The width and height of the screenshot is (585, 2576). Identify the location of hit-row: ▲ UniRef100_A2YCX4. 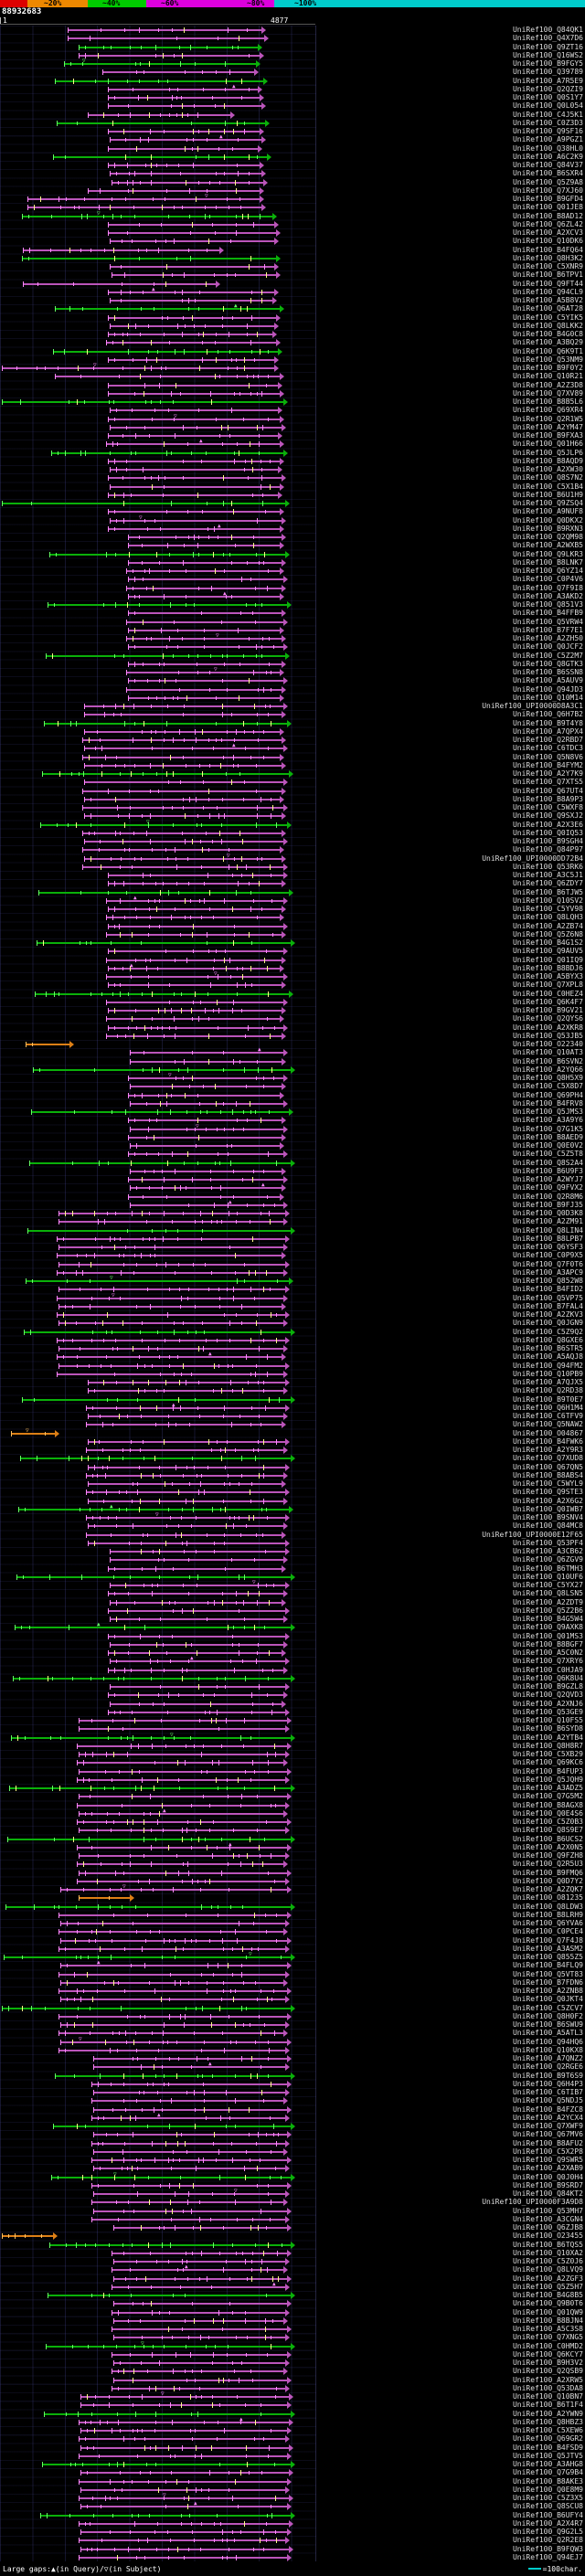
(293, 2117).